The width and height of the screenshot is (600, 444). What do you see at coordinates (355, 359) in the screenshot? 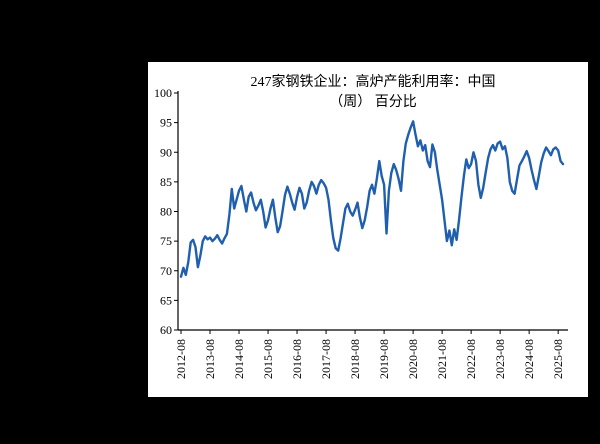
I see `x-tick-label: 2018-08` at bounding box center [355, 359].